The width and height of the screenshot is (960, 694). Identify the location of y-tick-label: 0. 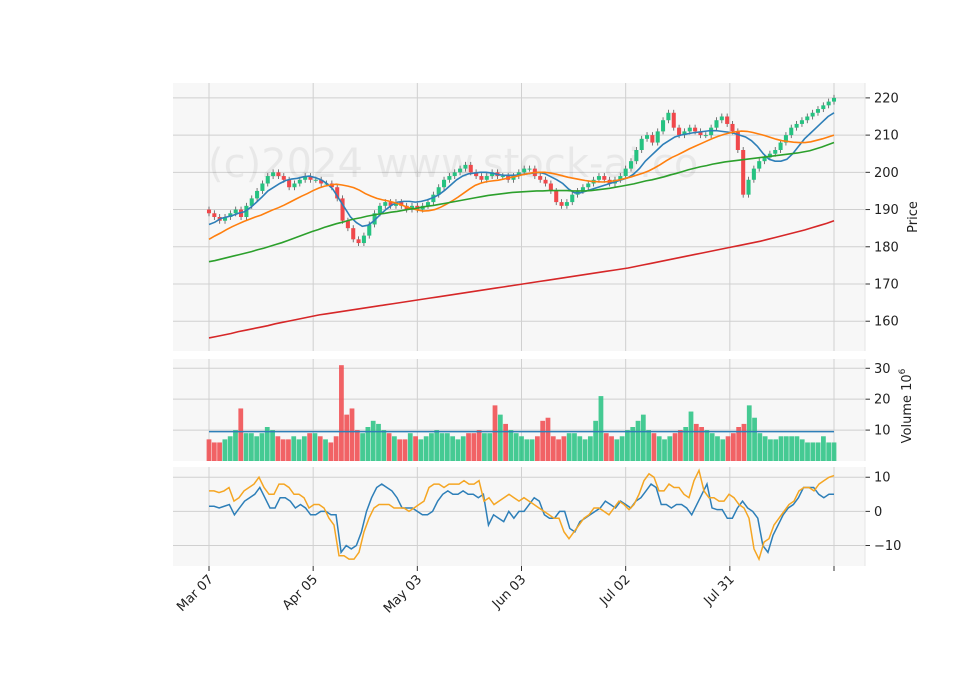
(878, 512).